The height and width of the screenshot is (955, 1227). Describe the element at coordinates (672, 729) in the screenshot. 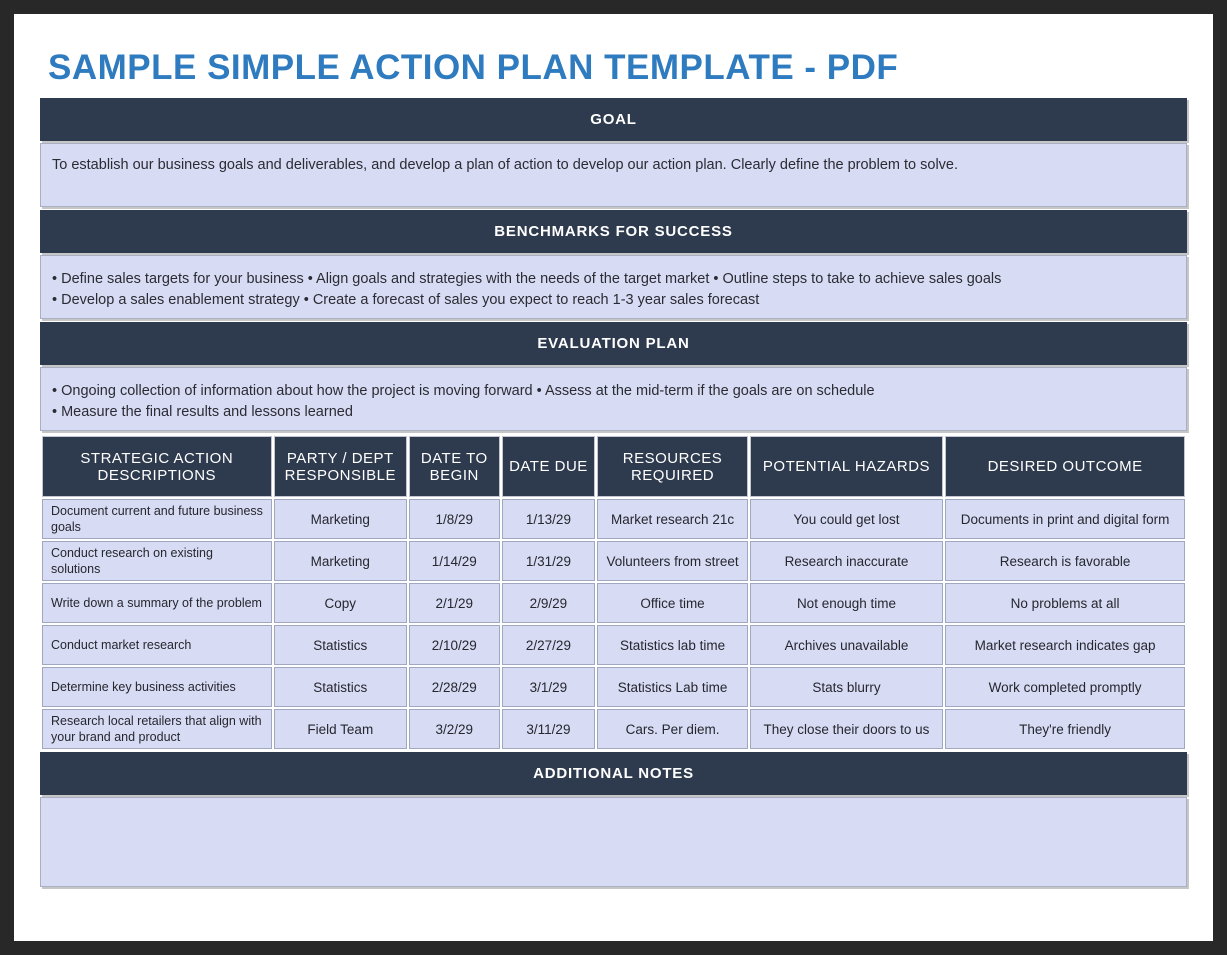

I see `table-cell: Cars. Per diem.` at that location.